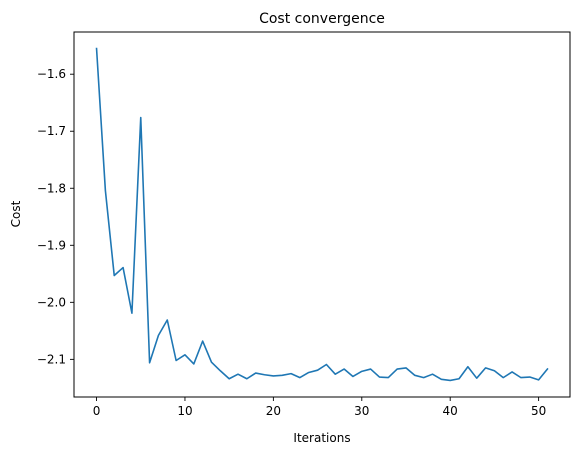 The image size is (579, 455). Describe the element at coordinates (51, 188) in the screenshot. I see `y-tick-label: −1.8` at that location.